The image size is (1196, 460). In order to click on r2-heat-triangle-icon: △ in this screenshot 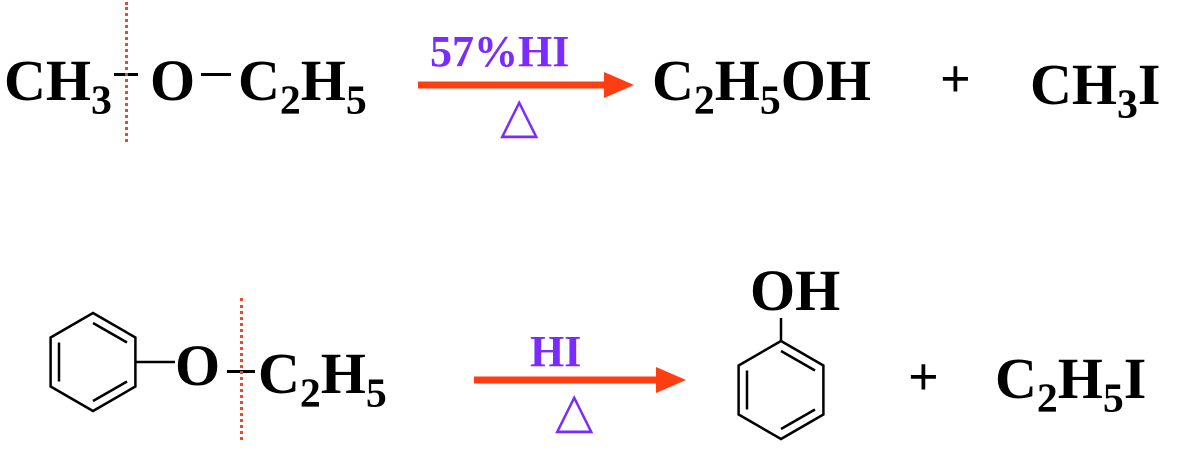, I will do `click(574, 410)`.